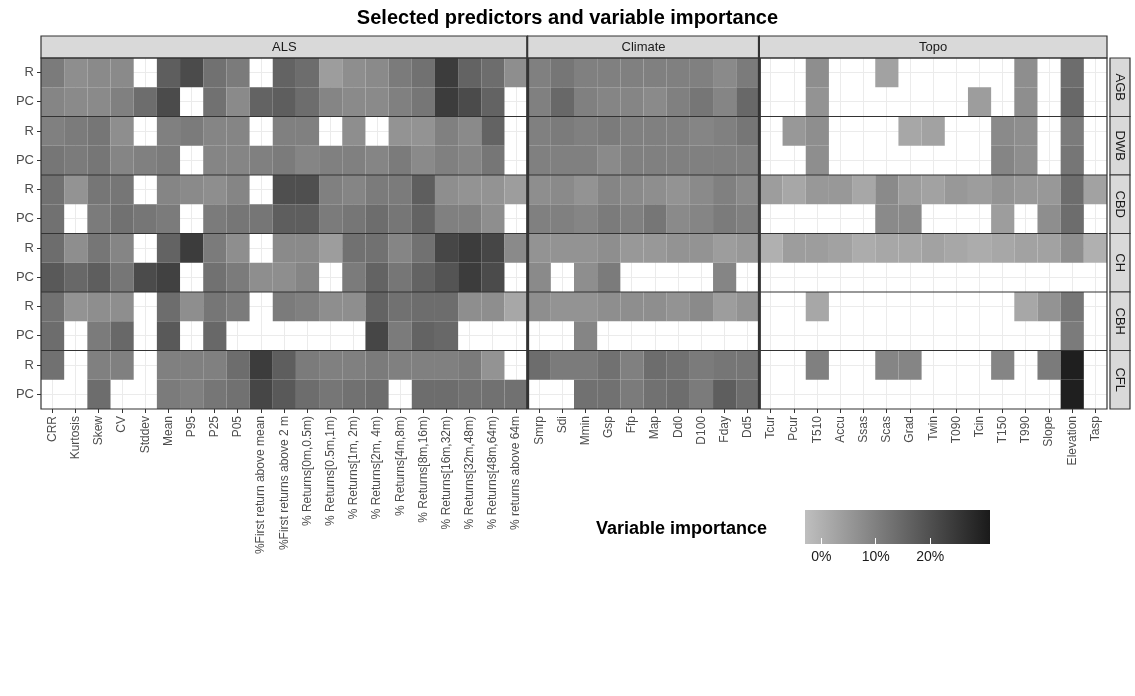 The height and width of the screenshot is (696, 1135). Describe the element at coordinates (821, 556) in the screenshot. I see `color-bar-label: 0%` at that location.